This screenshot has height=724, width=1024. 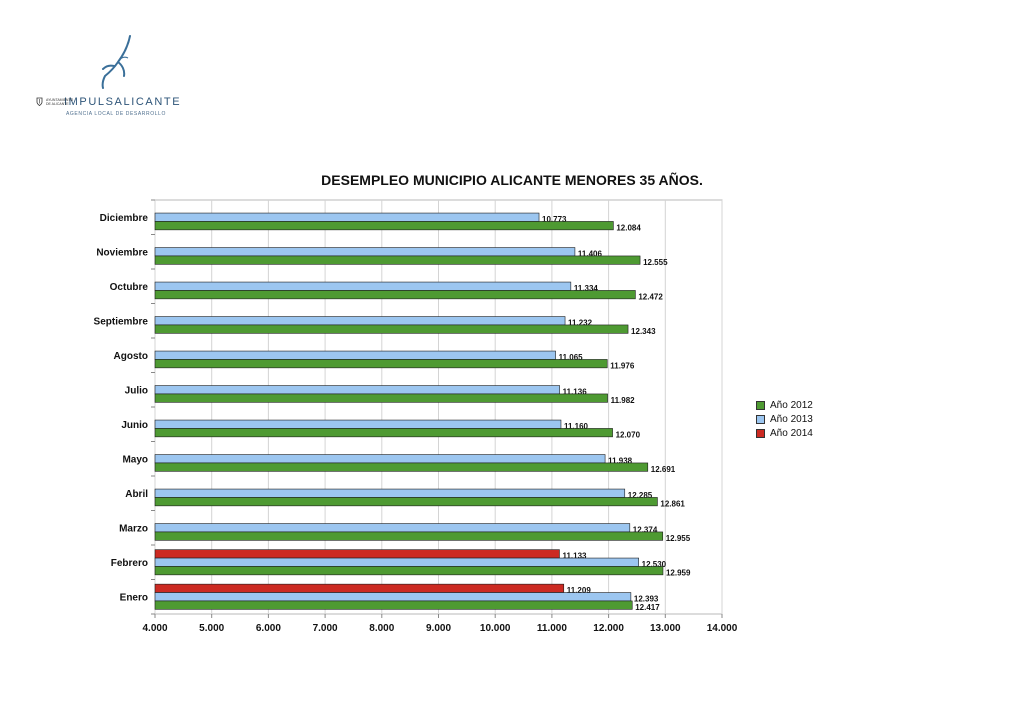 What do you see at coordinates (643, 331) in the screenshot?
I see `data-label: 12.343` at bounding box center [643, 331].